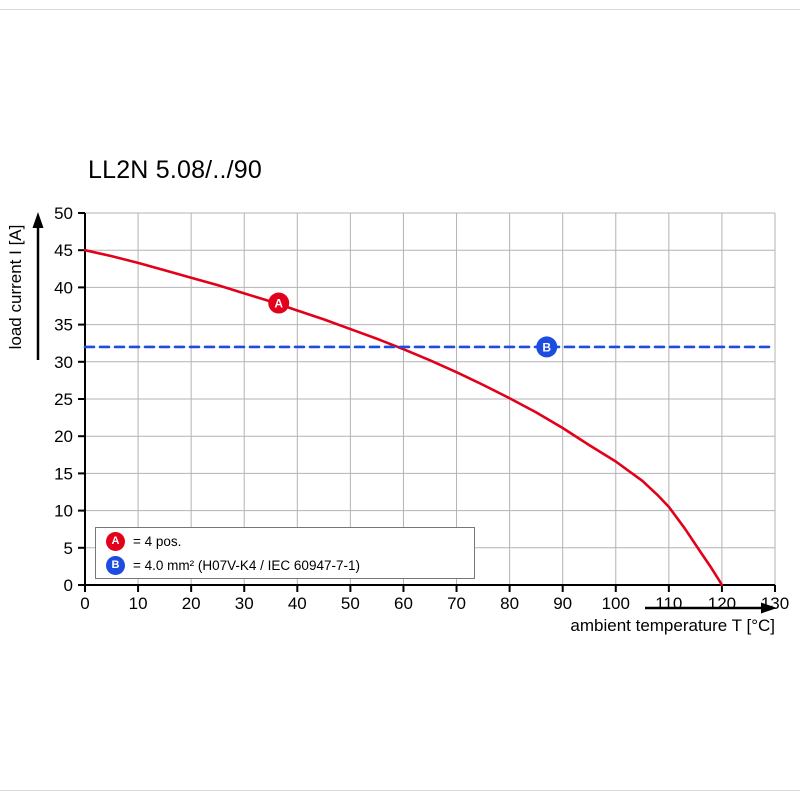 This screenshot has width=800, height=800. What do you see at coordinates (509, 603) in the screenshot?
I see `x-tick-label: 80` at bounding box center [509, 603].